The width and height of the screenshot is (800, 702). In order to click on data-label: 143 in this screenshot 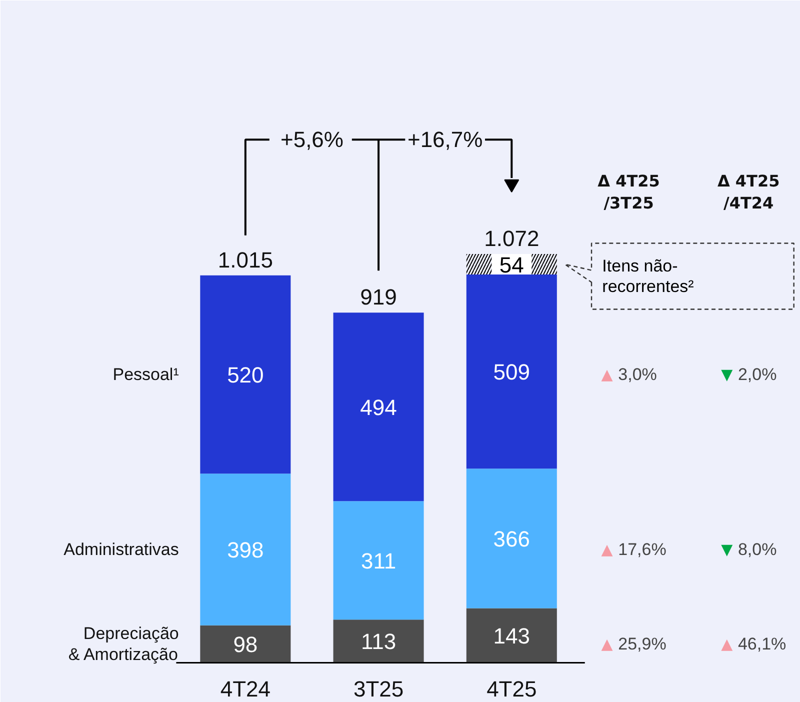, I will do `click(511, 636)`.